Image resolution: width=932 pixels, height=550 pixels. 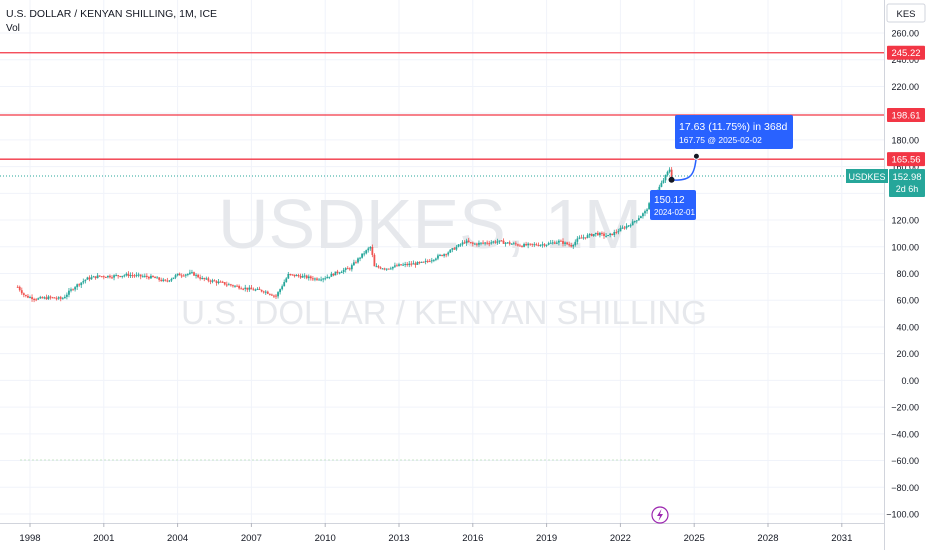 I want to click on measure-headline: 17.63 (11.75%) in 368d, so click(x=733, y=127).